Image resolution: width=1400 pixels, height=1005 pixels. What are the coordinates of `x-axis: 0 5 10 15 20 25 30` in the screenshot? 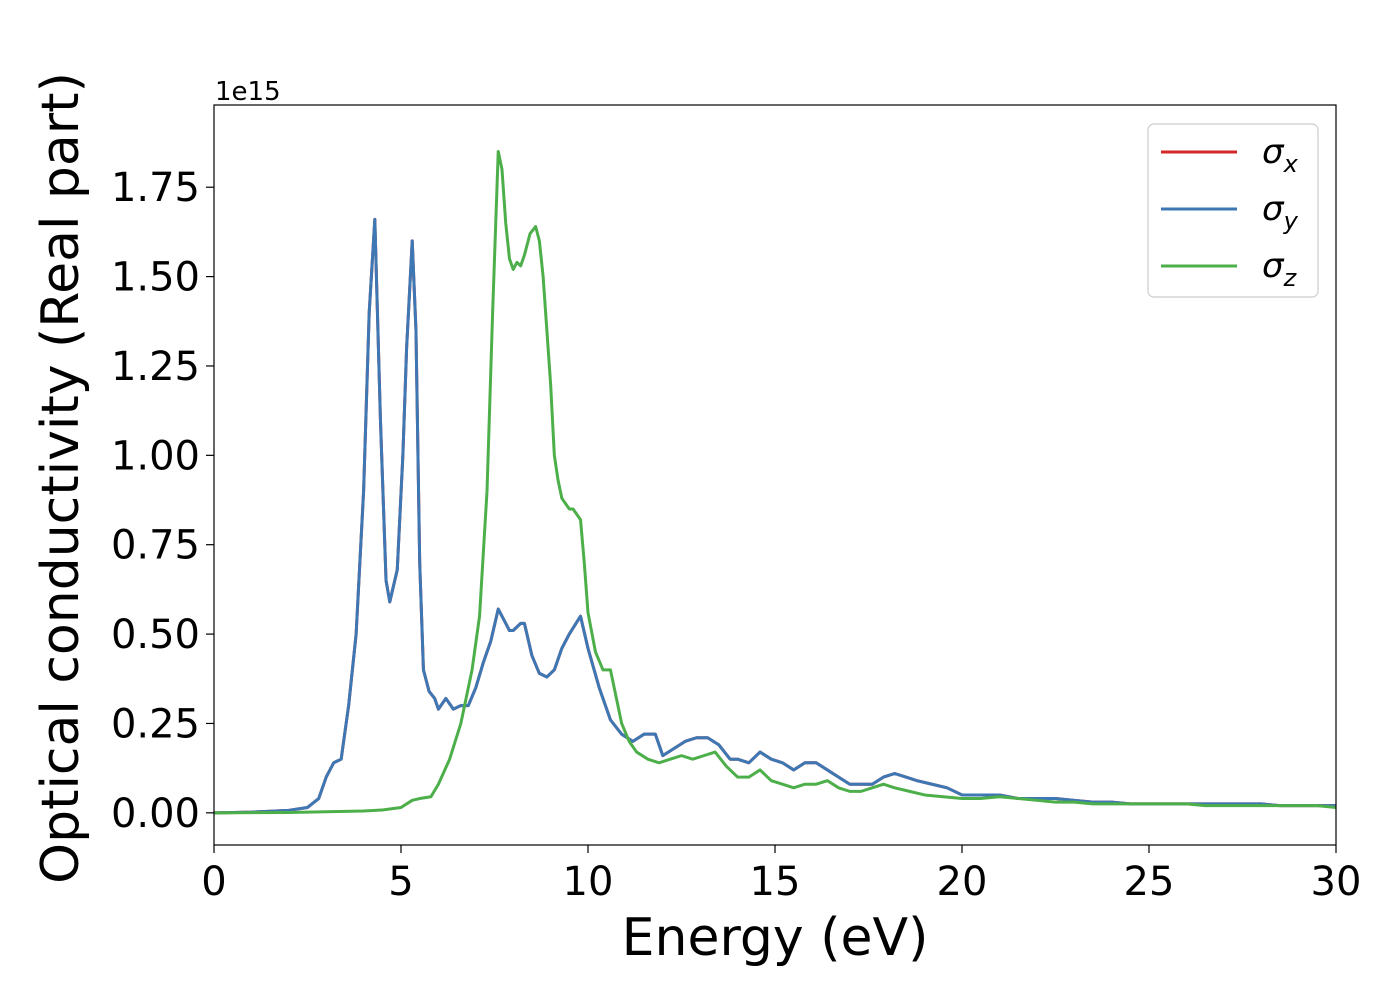 It's located at (781, 875).